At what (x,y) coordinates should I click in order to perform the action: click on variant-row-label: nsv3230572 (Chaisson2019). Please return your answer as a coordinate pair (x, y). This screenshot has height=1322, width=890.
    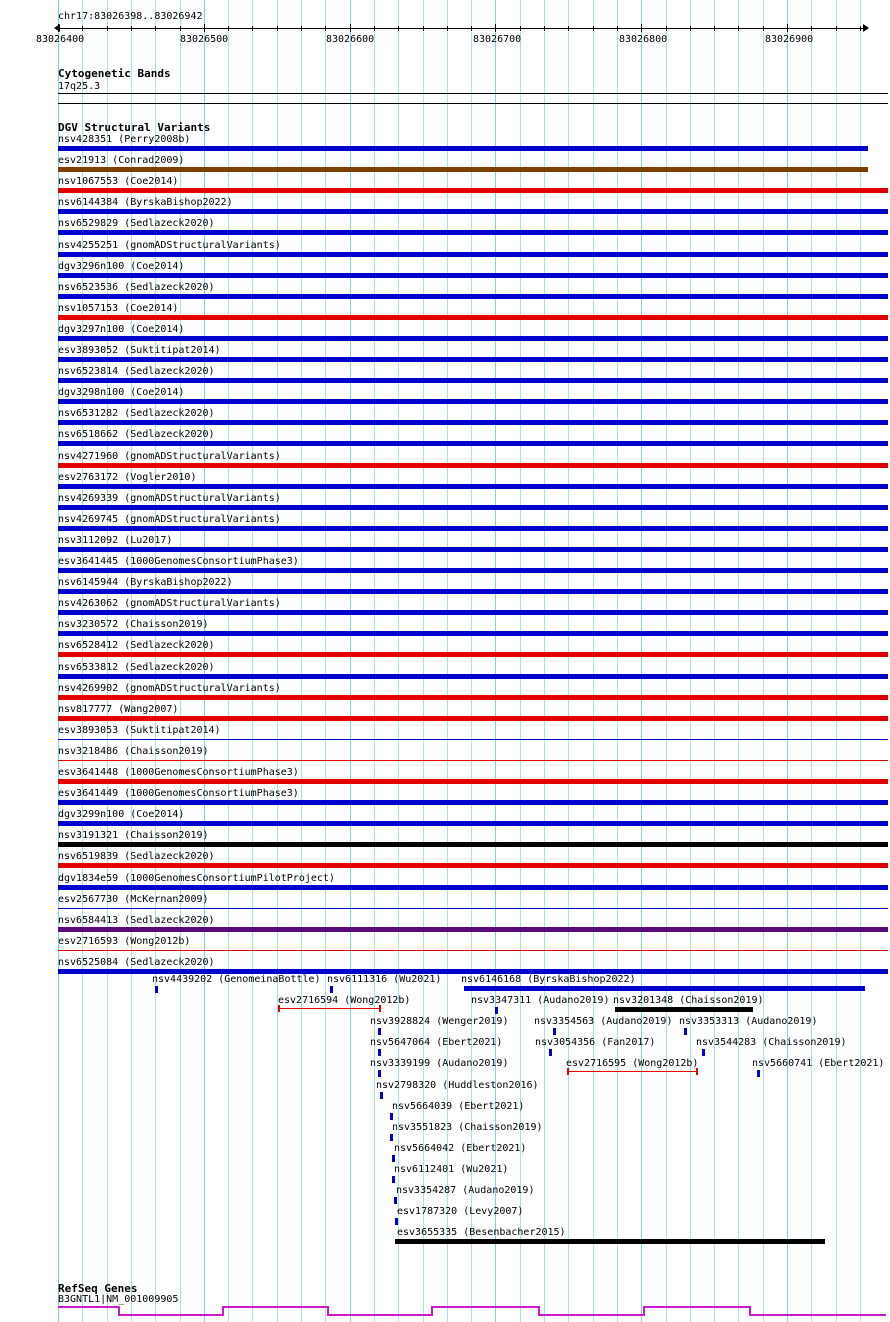
    Looking at the image, I should click on (133, 624).